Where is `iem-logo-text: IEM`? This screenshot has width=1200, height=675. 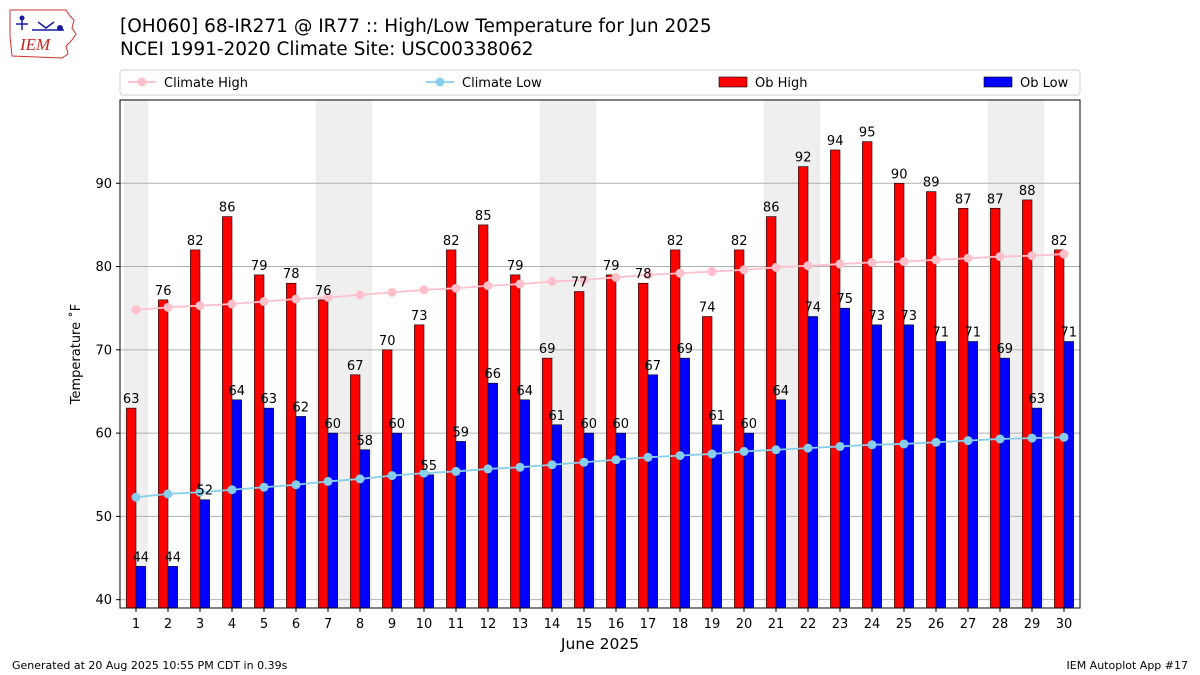
iem-logo-text: IEM is located at coordinates (35, 44).